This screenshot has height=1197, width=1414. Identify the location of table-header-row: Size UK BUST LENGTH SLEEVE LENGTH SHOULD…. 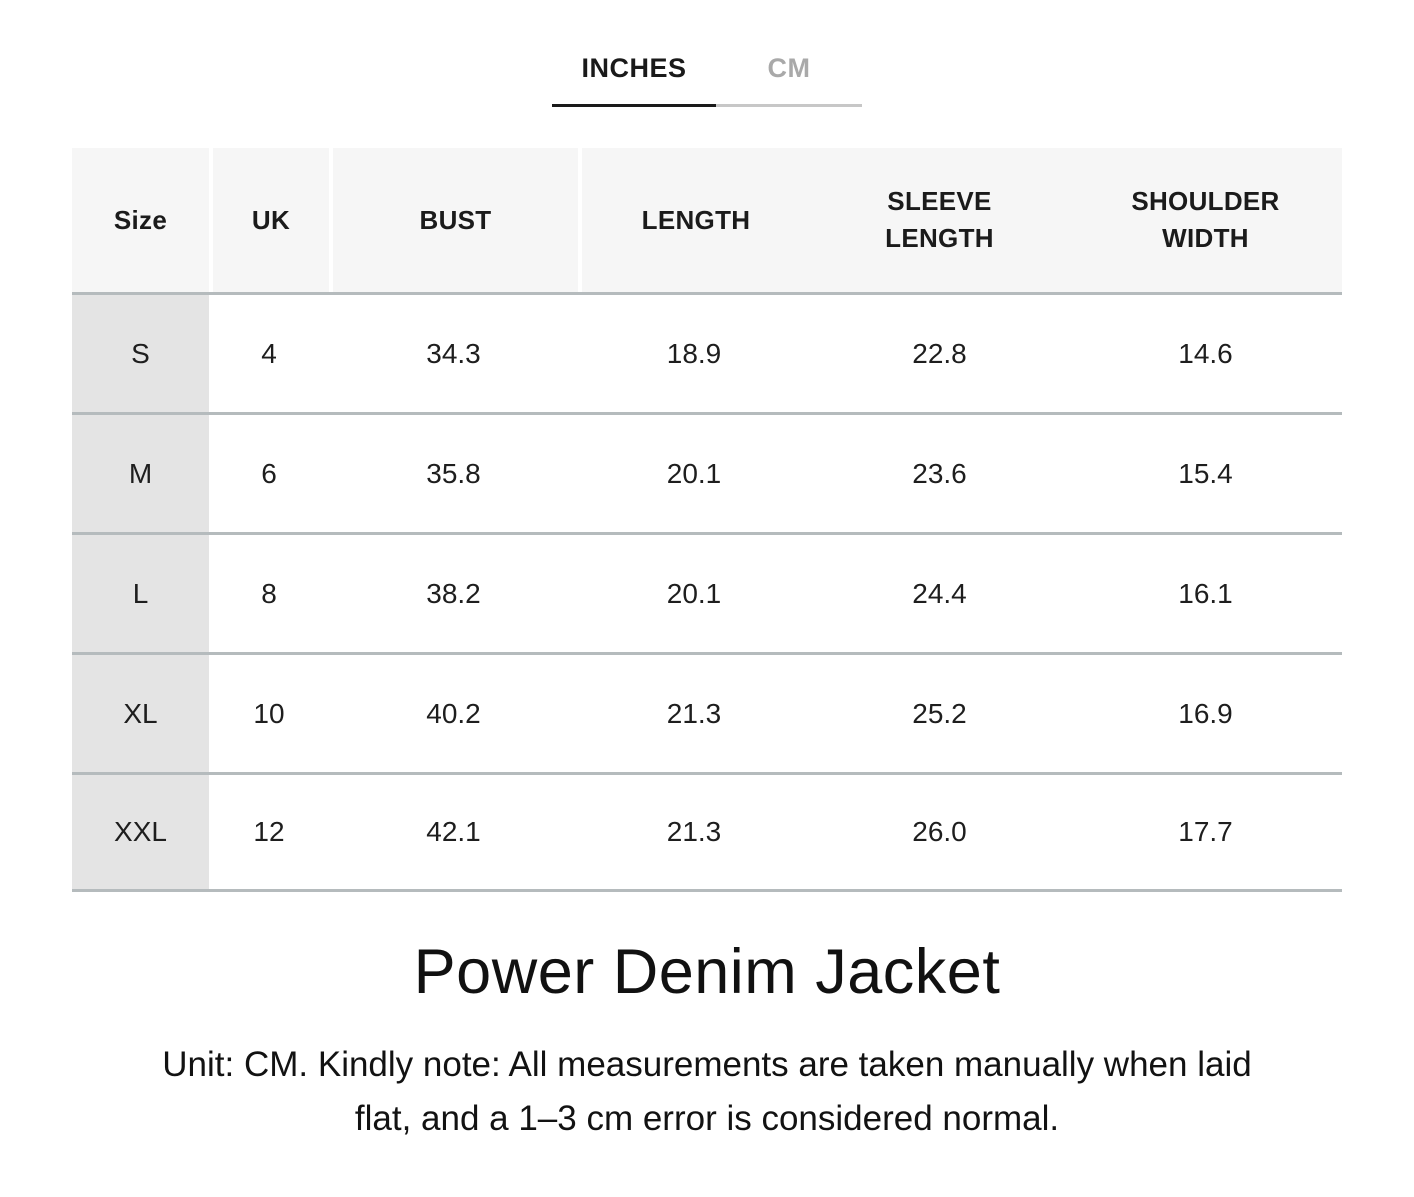
(707, 220).